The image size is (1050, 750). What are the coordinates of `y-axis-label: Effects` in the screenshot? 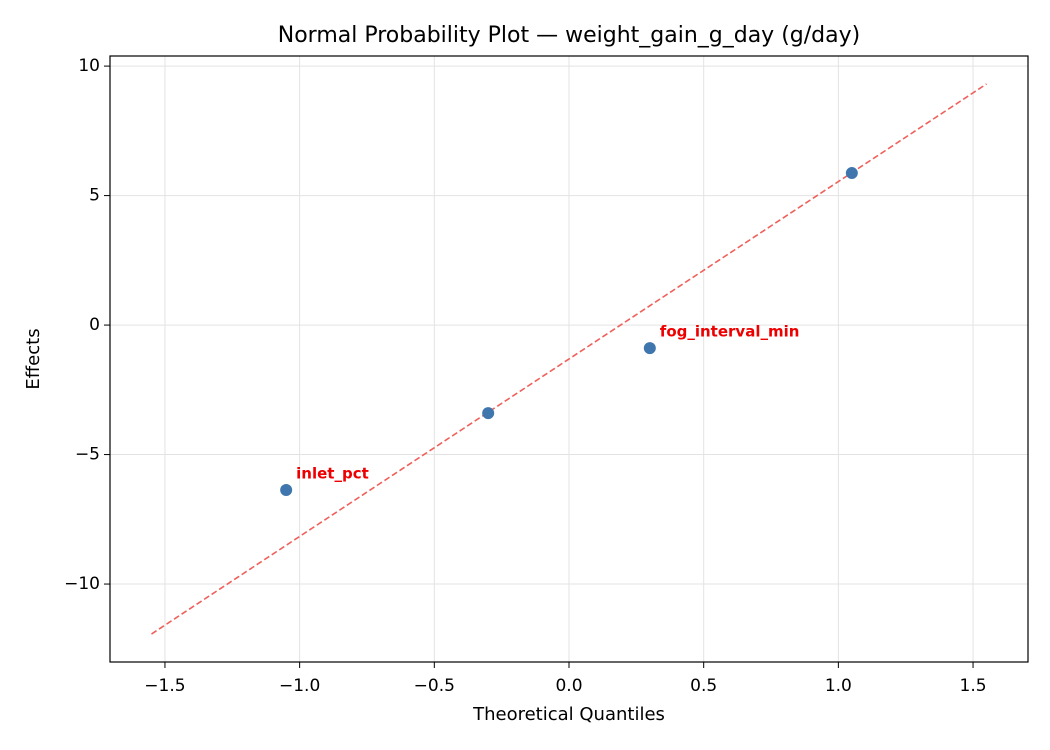 It's located at (33, 358).